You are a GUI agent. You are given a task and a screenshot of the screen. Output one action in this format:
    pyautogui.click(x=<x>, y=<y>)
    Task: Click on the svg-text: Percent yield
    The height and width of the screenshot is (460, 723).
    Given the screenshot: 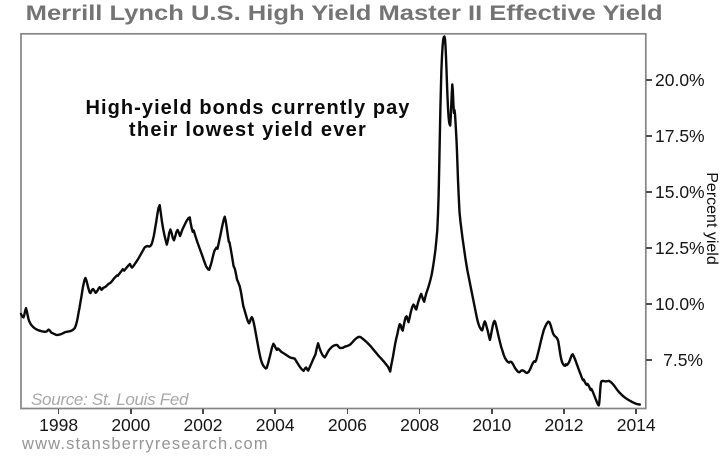 What is the action you would take?
    pyautogui.click(x=711, y=218)
    